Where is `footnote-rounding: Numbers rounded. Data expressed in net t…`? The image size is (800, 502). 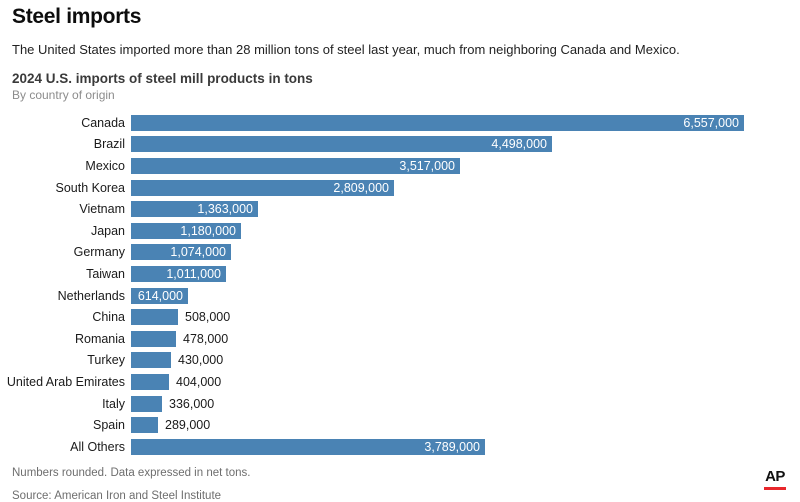
footnote-rounding: Numbers rounded. Data expressed in net t… is located at coordinates (131, 472).